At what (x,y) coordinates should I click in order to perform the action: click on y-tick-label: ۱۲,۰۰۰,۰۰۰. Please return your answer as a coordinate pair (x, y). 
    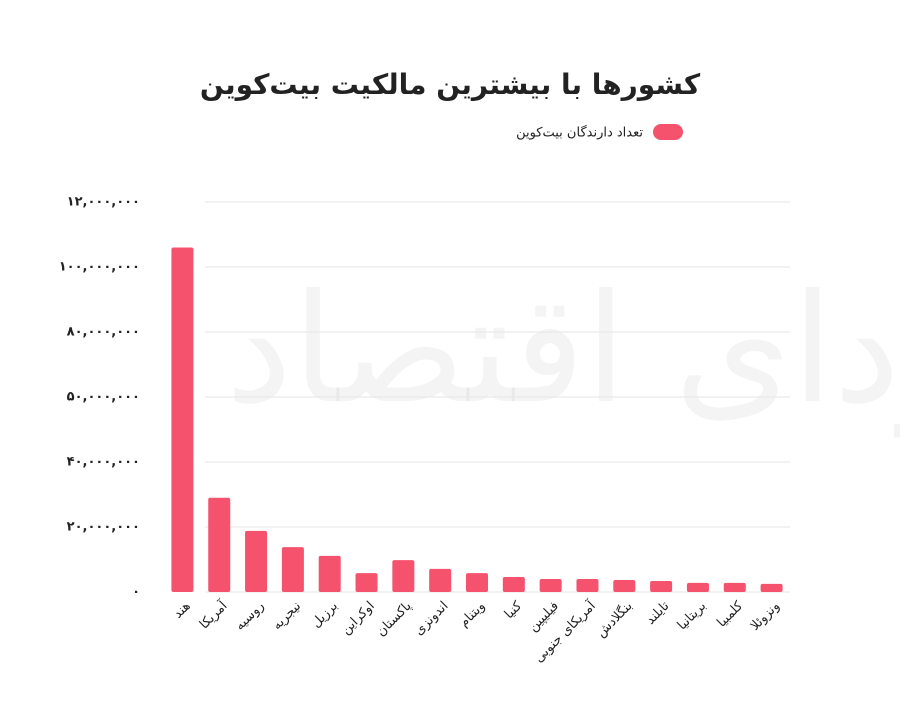
    Looking at the image, I should click on (103, 202).